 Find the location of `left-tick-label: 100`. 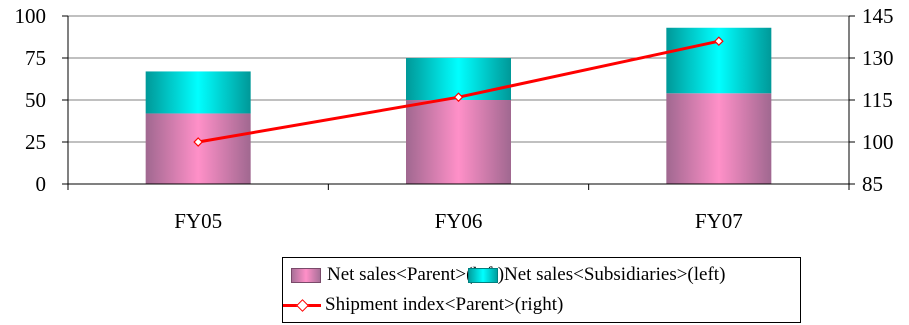

left-tick-label: 100 is located at coordinates (31, 16).